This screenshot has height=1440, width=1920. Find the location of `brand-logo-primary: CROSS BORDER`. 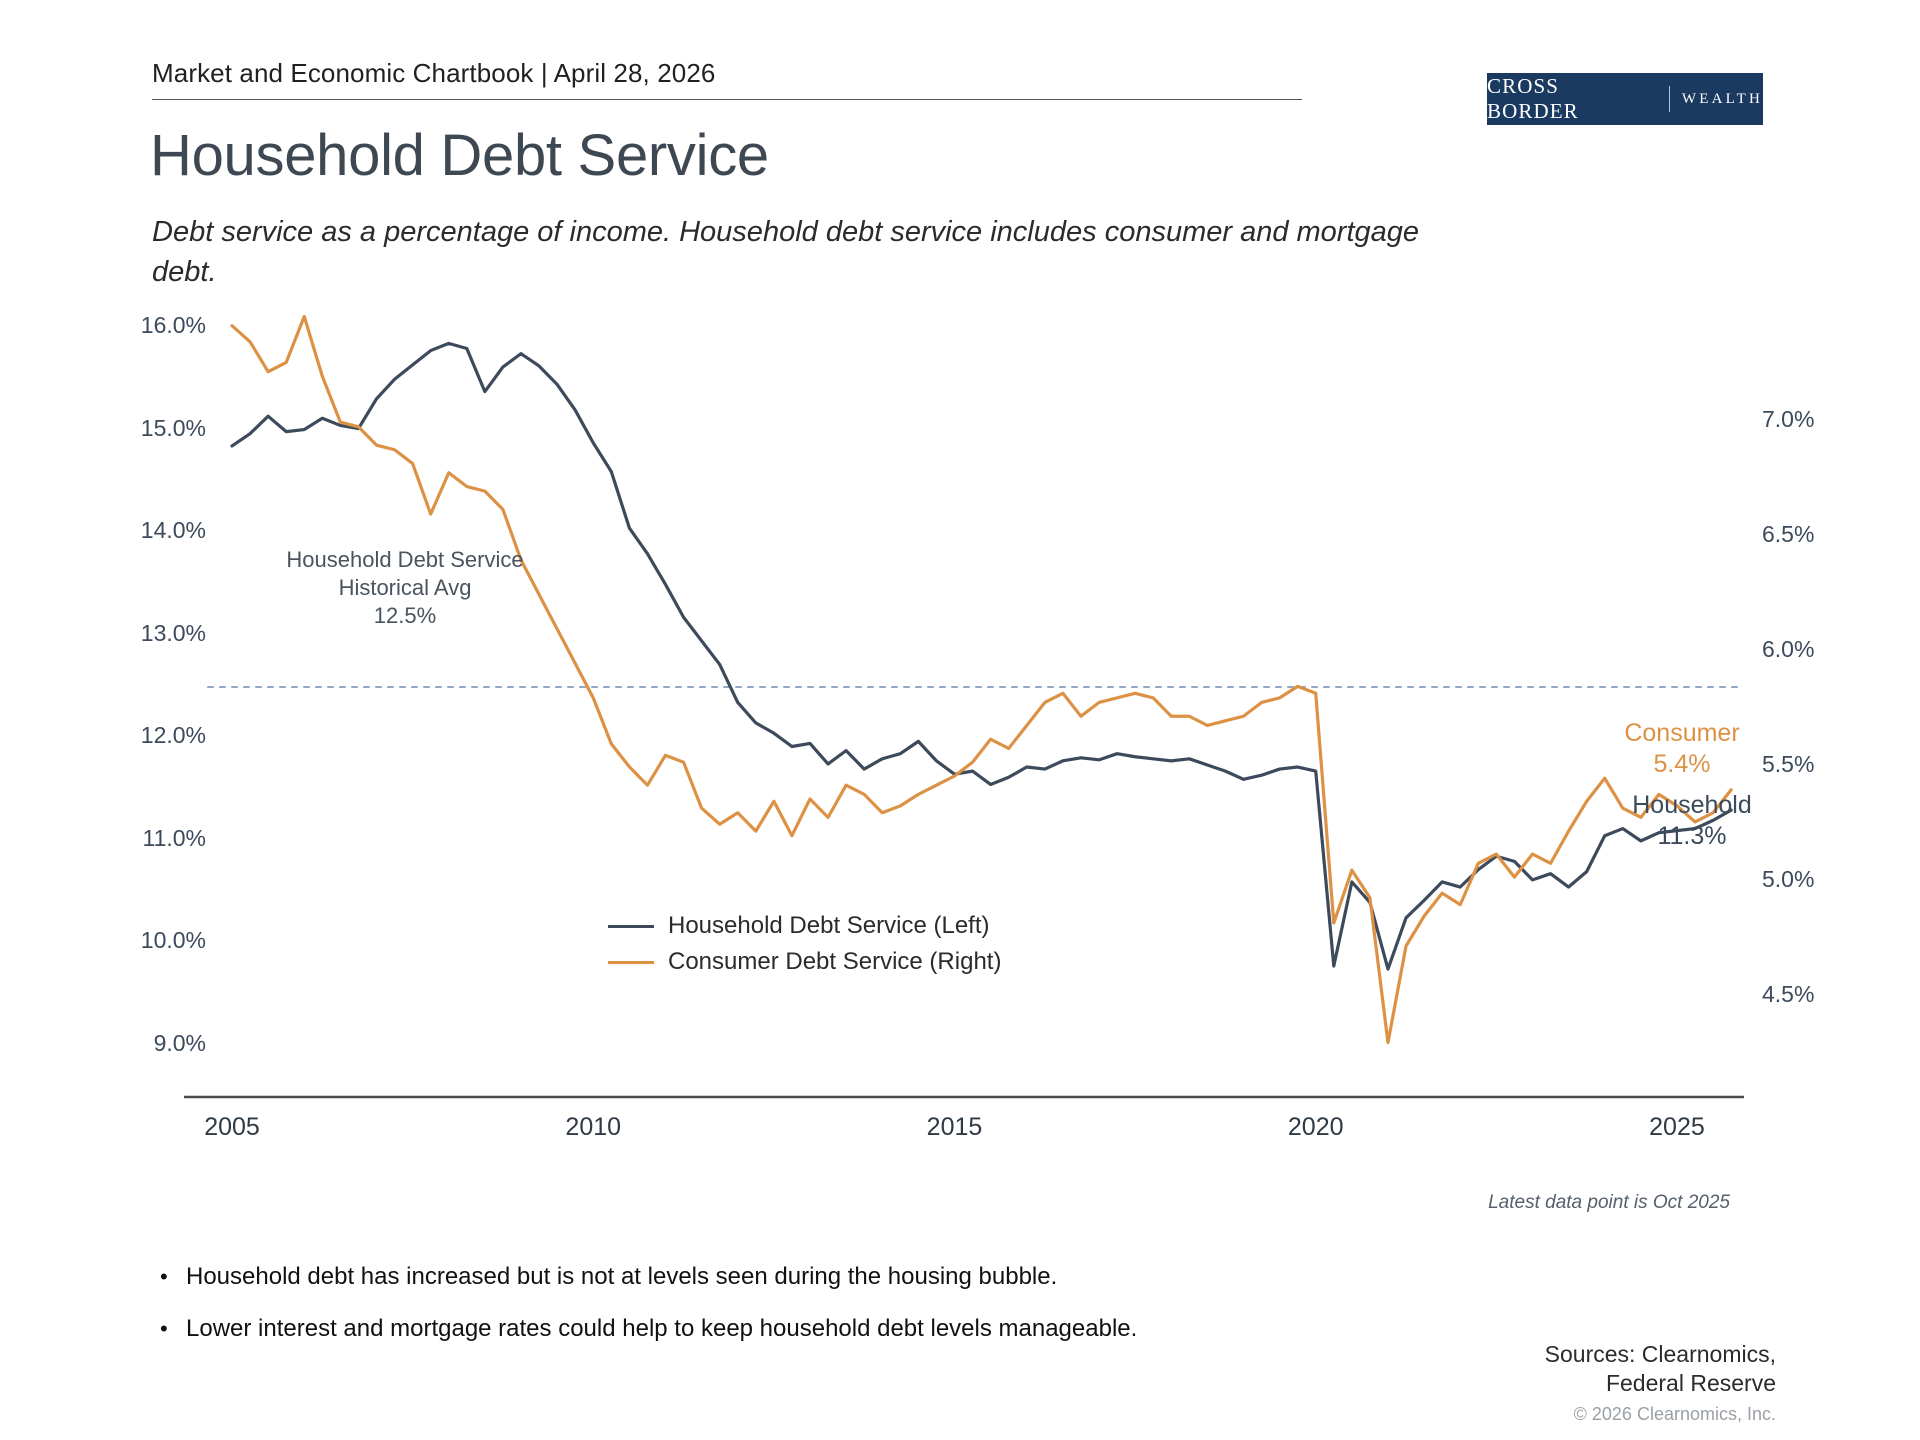

brand-logo-primary: CROSS BORDER is located at coordinates (1533, 98).